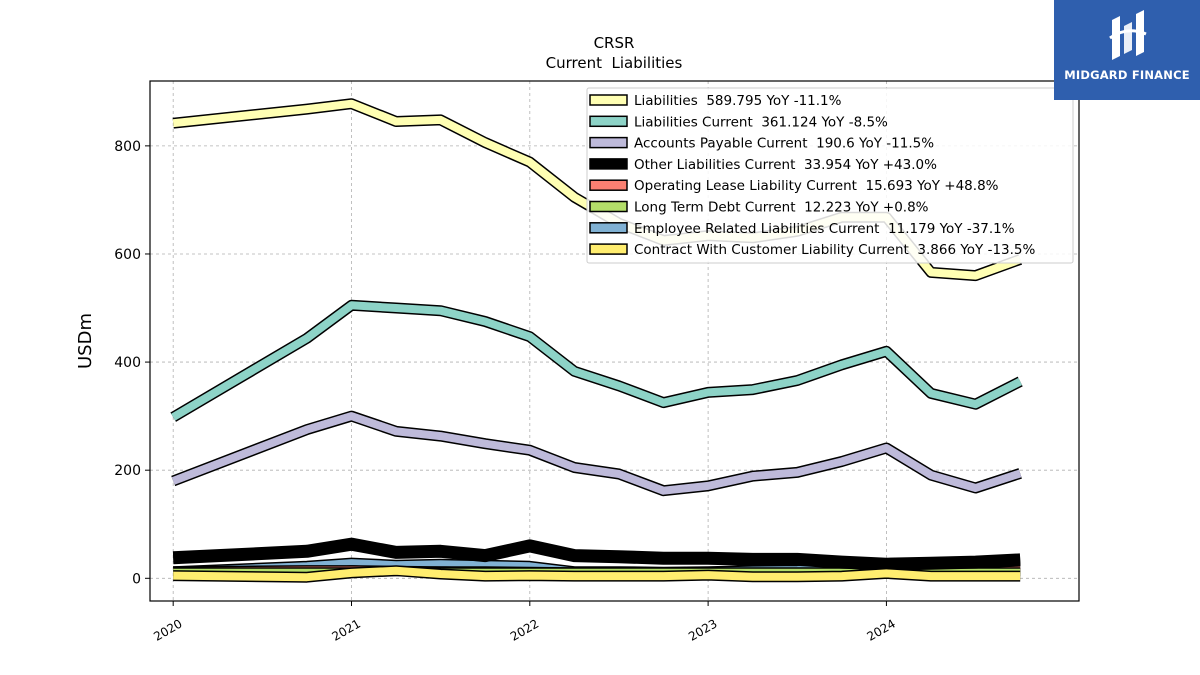 The image size is (1200, 675). Describe the element at coordinates (127, 471) in the screenshot. I see `y-tick-label: 200` at that location.